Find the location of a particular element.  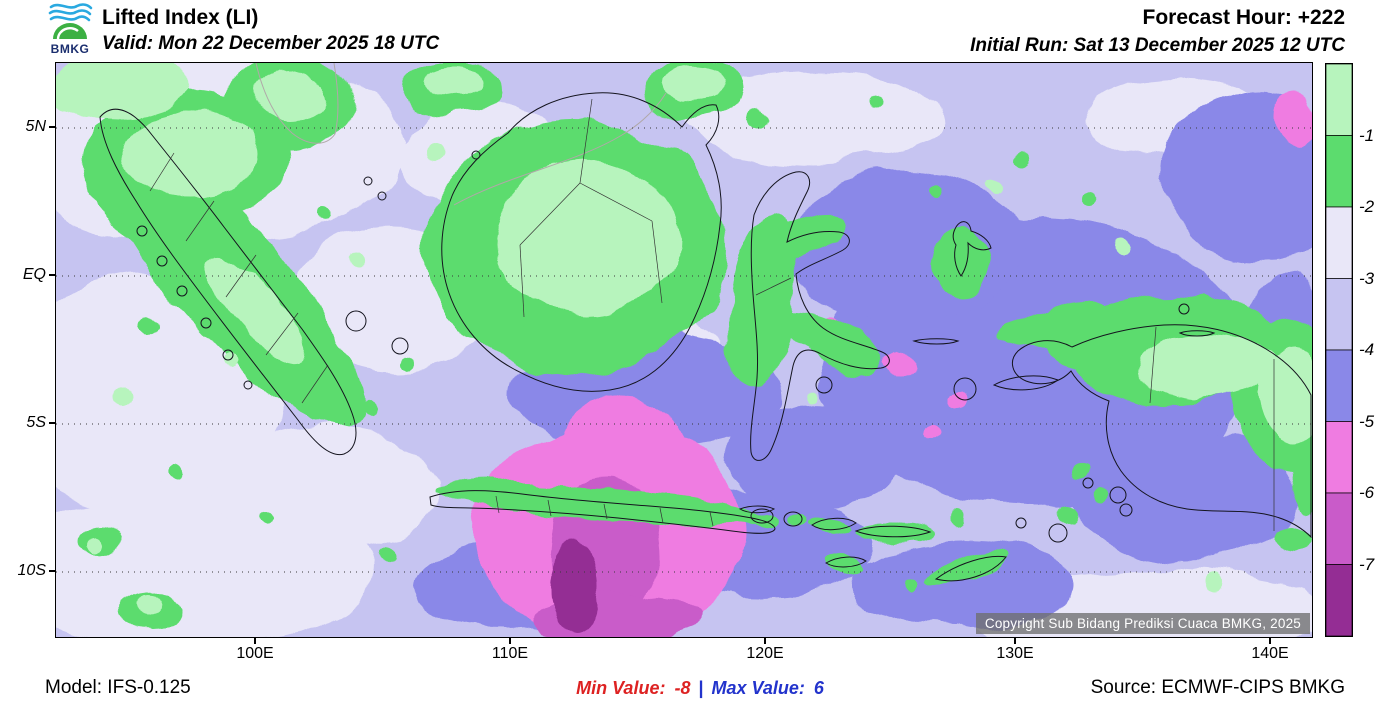

x-axis-label-110e: 110E is located at coordinates (510, 653).